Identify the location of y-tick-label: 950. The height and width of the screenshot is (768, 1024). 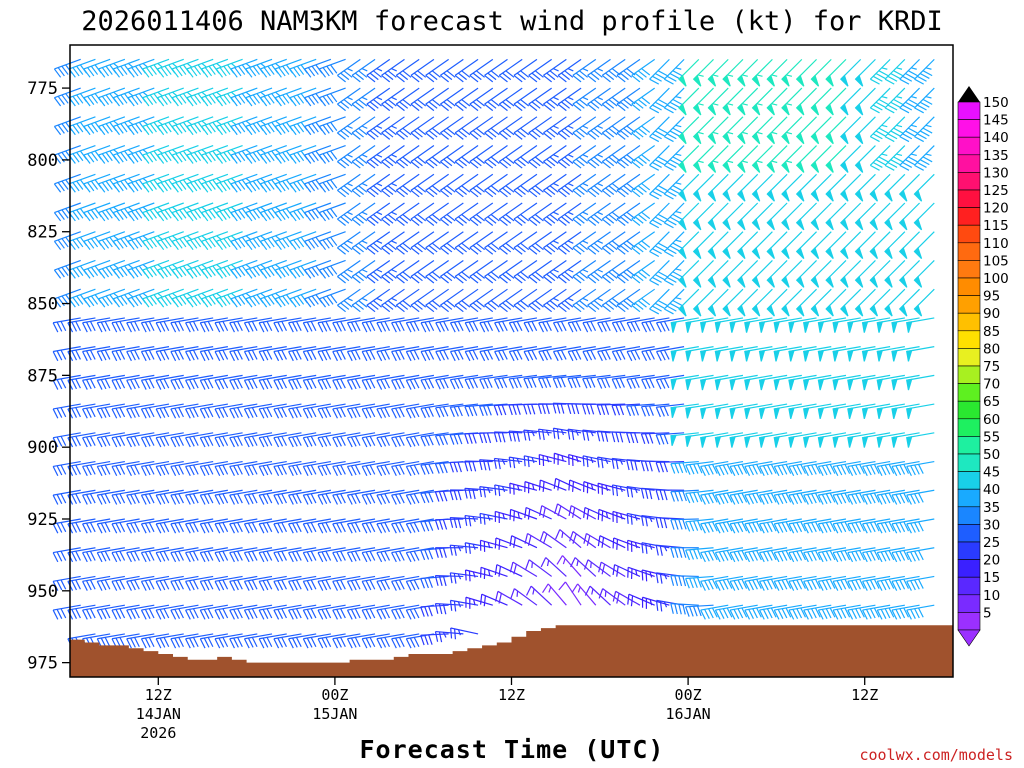
(42, 592).